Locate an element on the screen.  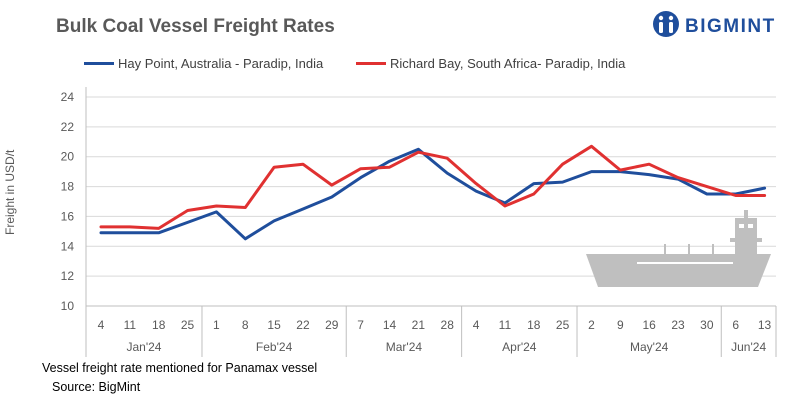
x-tick-label: 14 is located at coordinates (390, 325).